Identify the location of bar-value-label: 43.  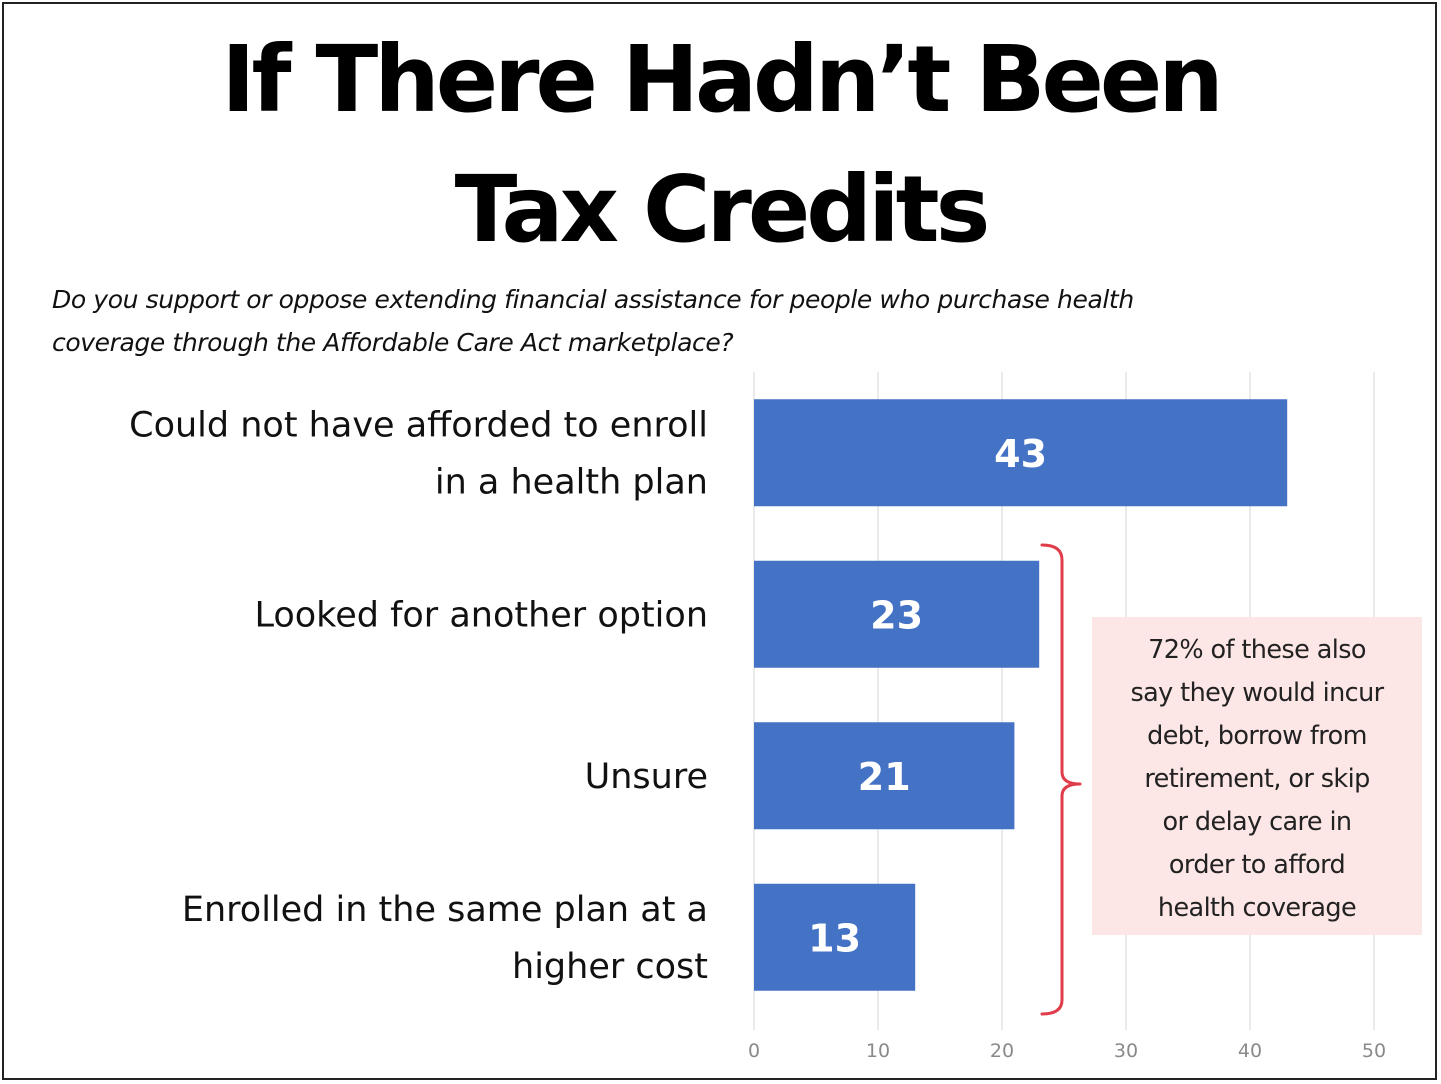
(1020, 454).